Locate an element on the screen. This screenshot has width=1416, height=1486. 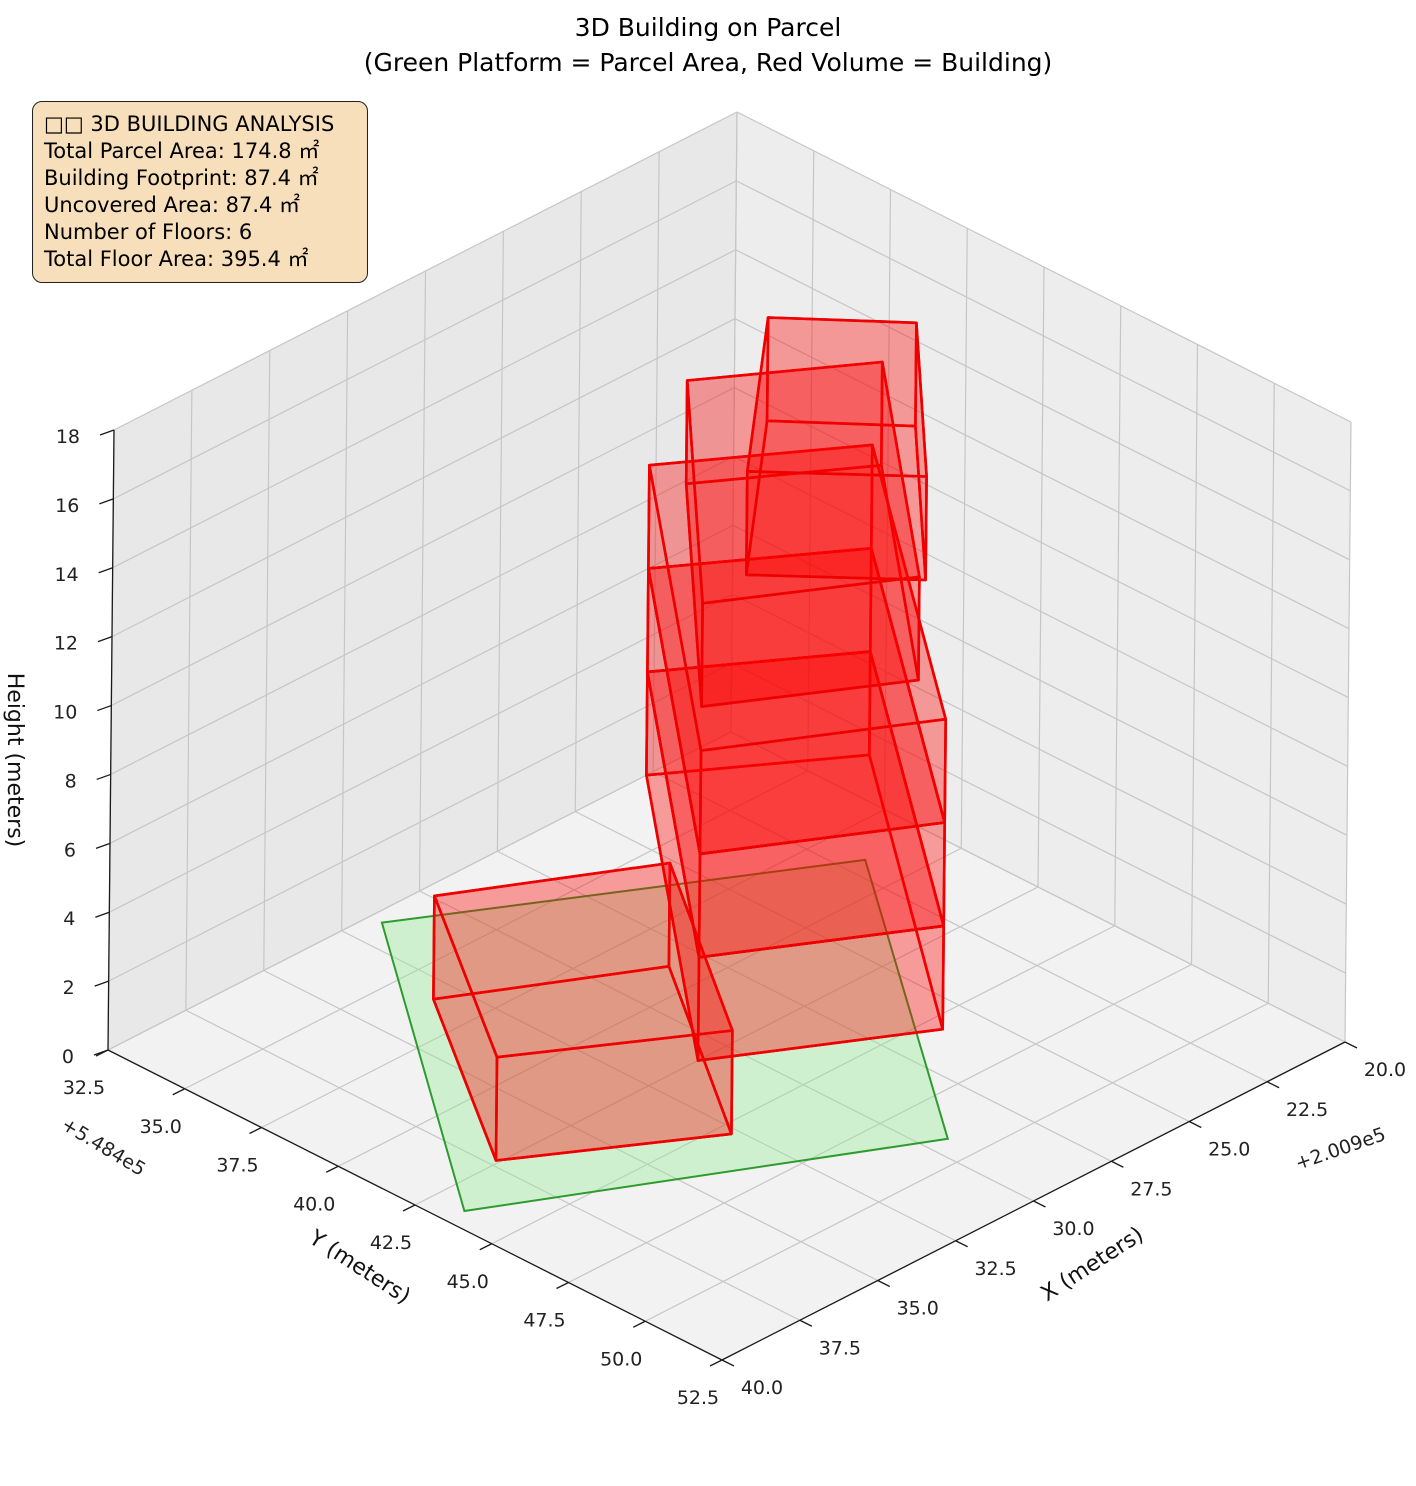
z-tick-label: 10 is located at coordinates (65, 713).